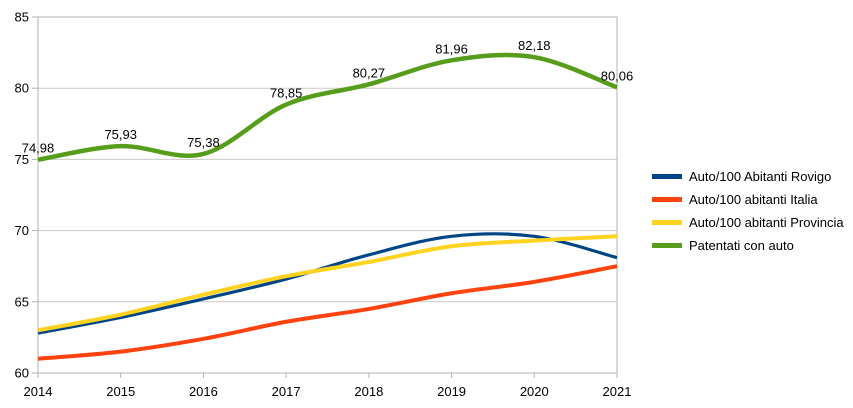 The height and width of the screenshot is (408, 853). I want to click on legend-item-provincia: Auto/100 abitanti Provincia, so click(748, 222).